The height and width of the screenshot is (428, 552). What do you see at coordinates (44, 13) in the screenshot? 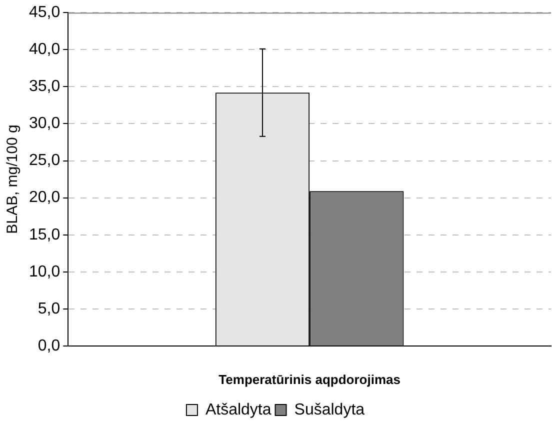
I see `y-tick-label: 45,0` at bounding box center [44, 13].